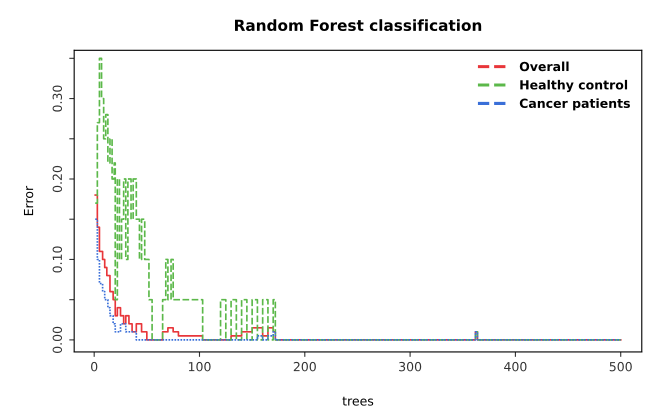  What do you see at coordinates (621, 367) in the screenshot?
I see `x-tick-label: 500` at bounding box center [621, 367].